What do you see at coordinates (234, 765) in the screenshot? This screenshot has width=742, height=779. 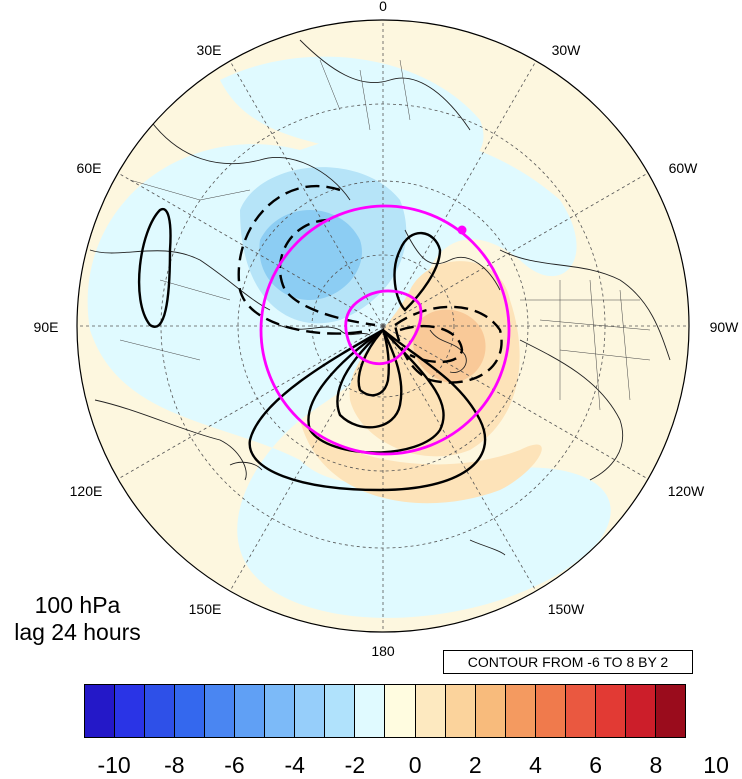 I see `colorbar-label: -6` at bounding box center [234, 765].